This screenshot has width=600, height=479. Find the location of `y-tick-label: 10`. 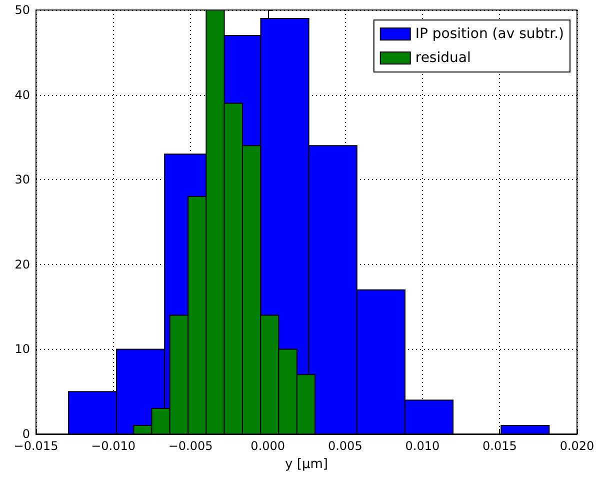

y-tick-label: 10 is located at coordinates (22, 349).